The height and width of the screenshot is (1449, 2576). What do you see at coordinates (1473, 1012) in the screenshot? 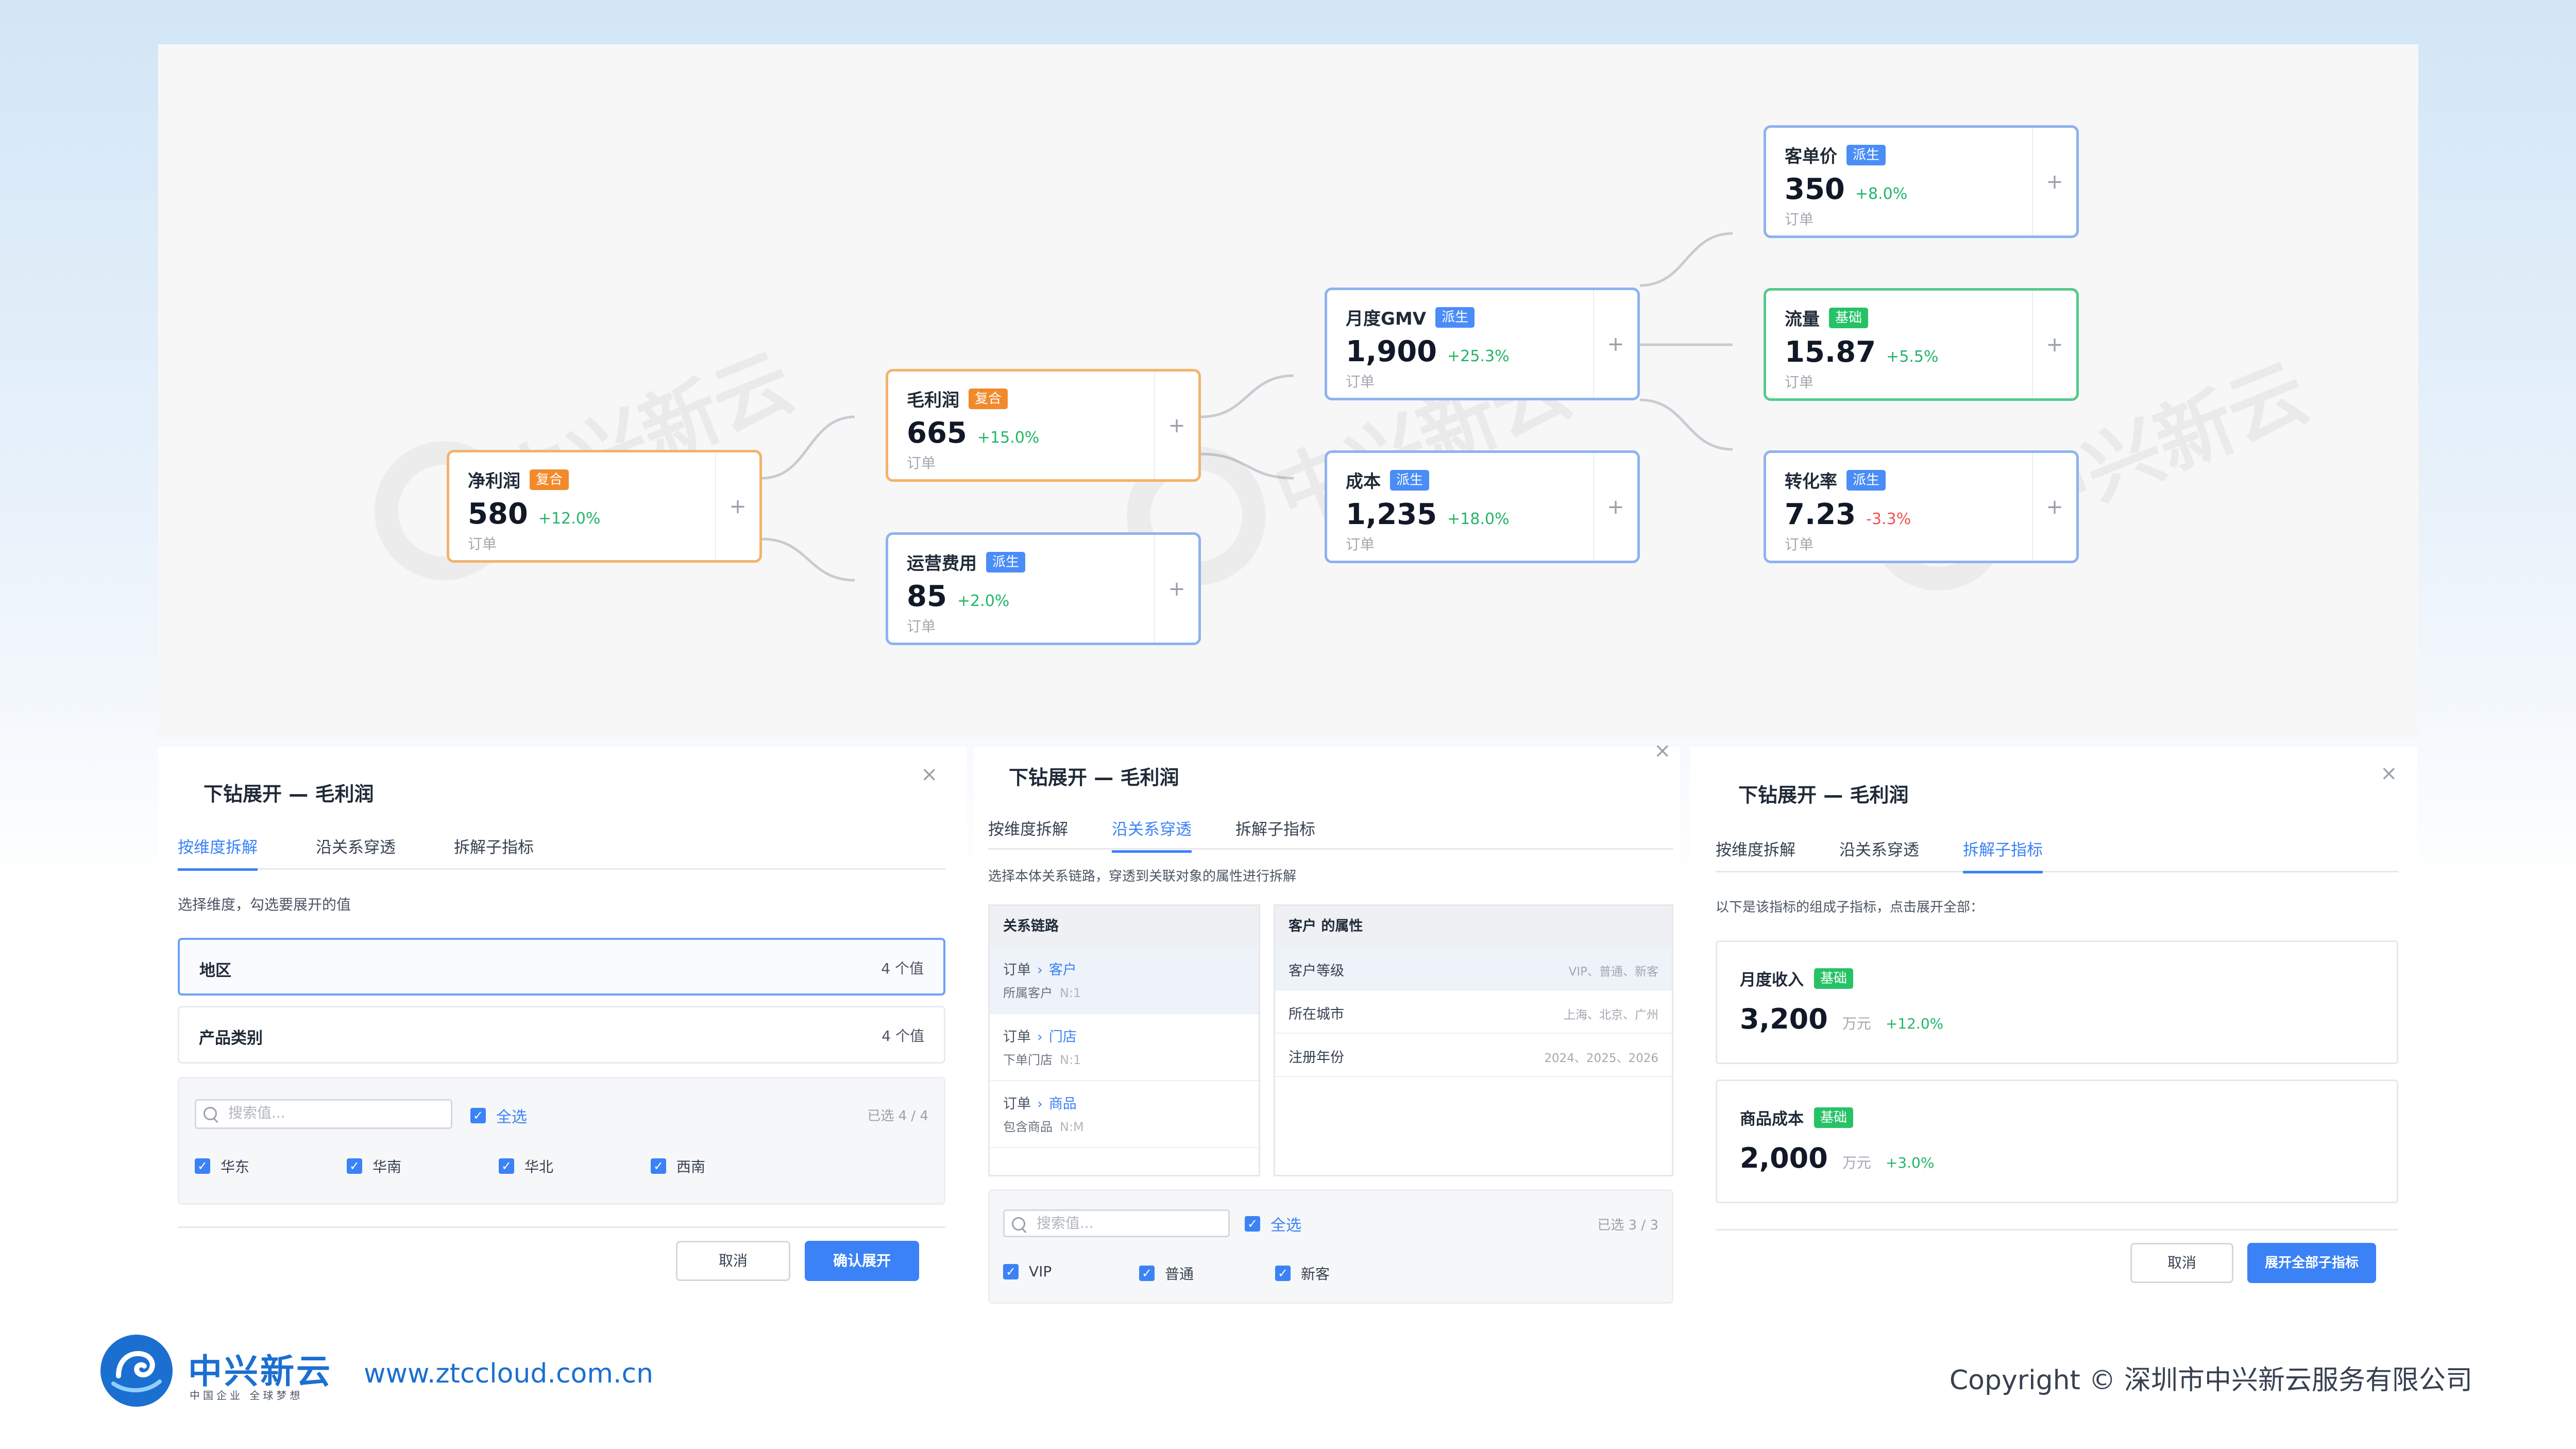
I see `attribute-row: 所在城市 上海、北京、广州` at bounding box center [1473, 1012].